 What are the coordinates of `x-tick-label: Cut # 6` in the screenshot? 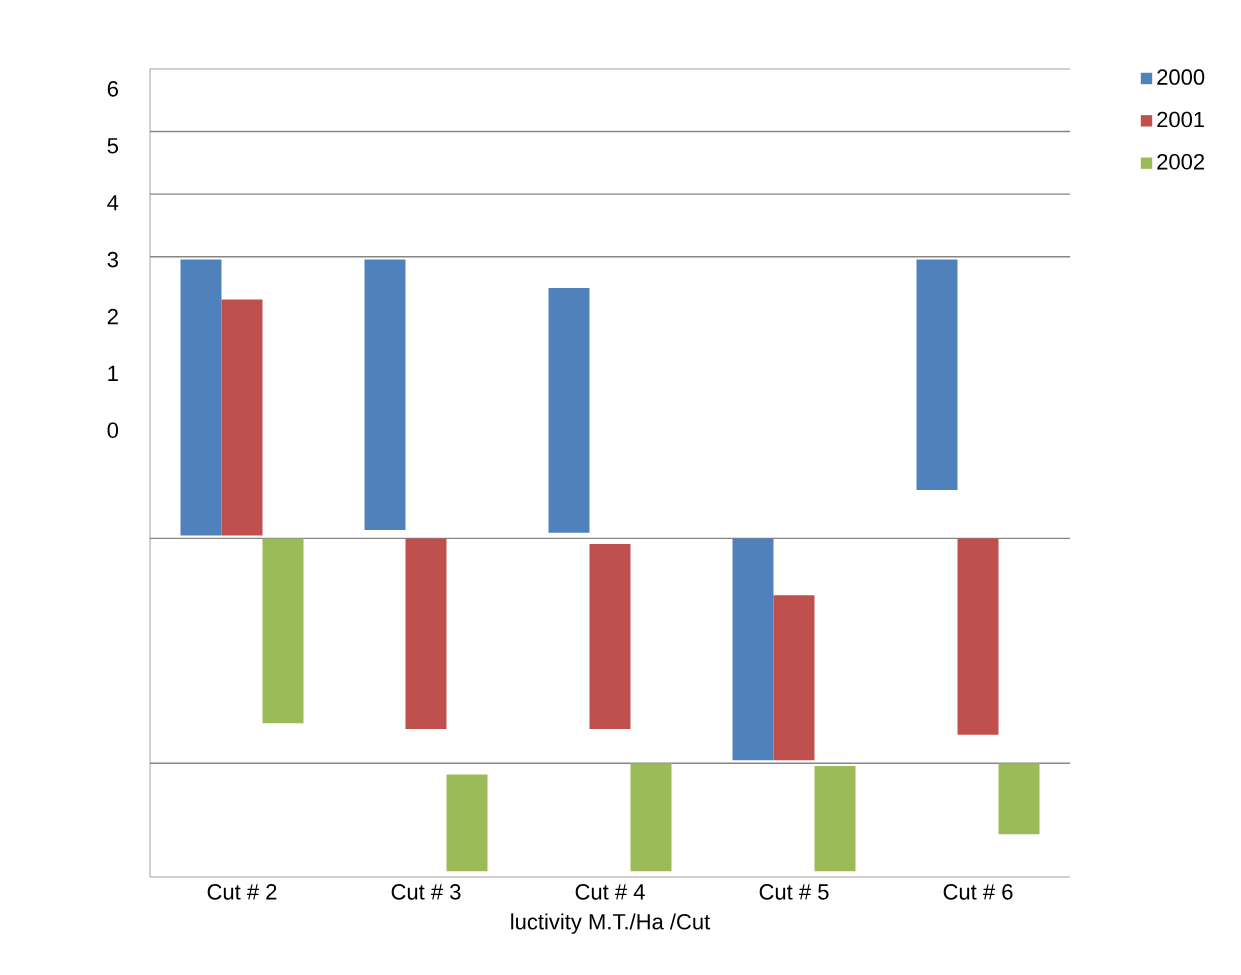 It's located at (978, 892).